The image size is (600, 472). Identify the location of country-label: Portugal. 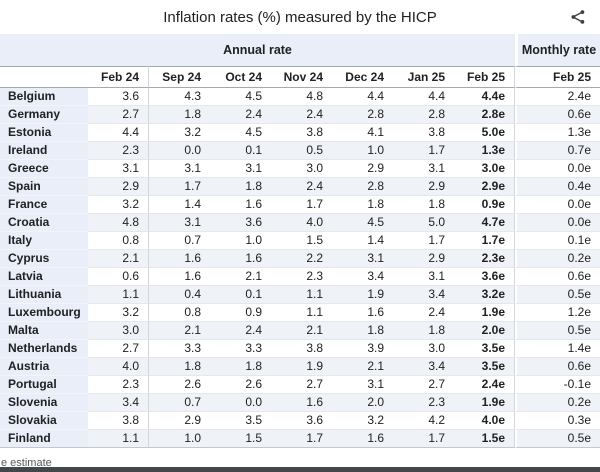
(44, 384).